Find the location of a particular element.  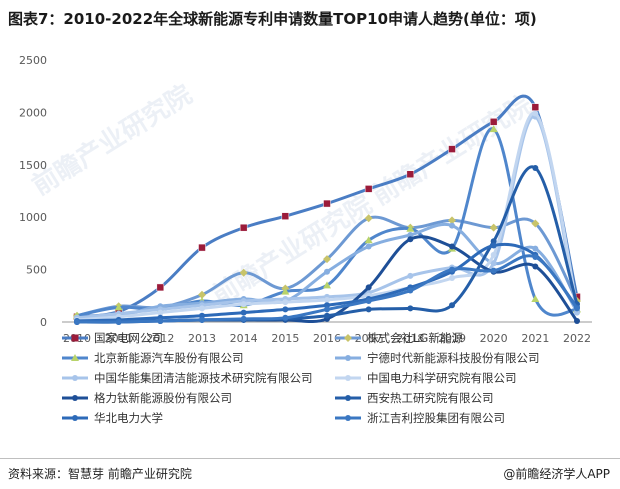

y-tick-label: 1000 is located at coordinates (33, 217).